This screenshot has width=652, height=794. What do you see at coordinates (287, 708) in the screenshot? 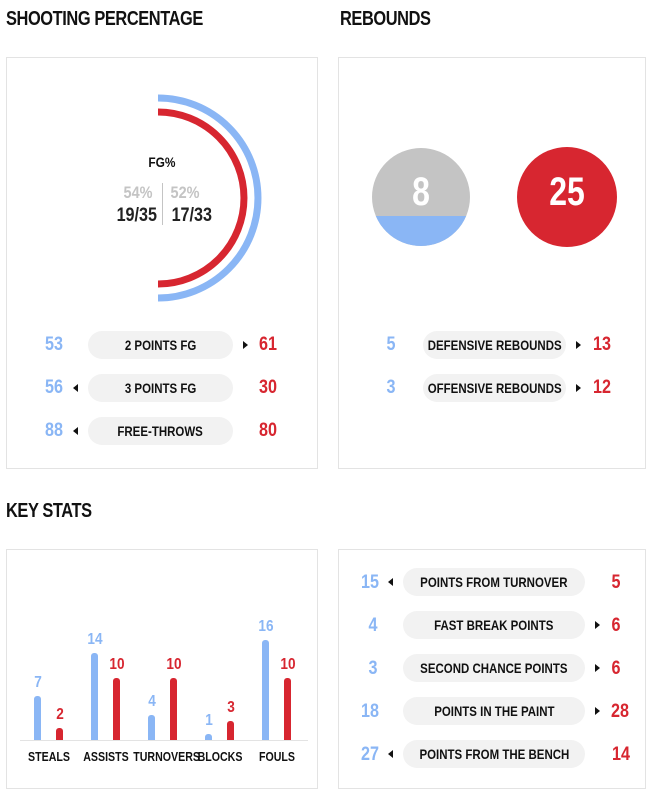
I see `bar-fouls-red` at bounding box center [287, 708].